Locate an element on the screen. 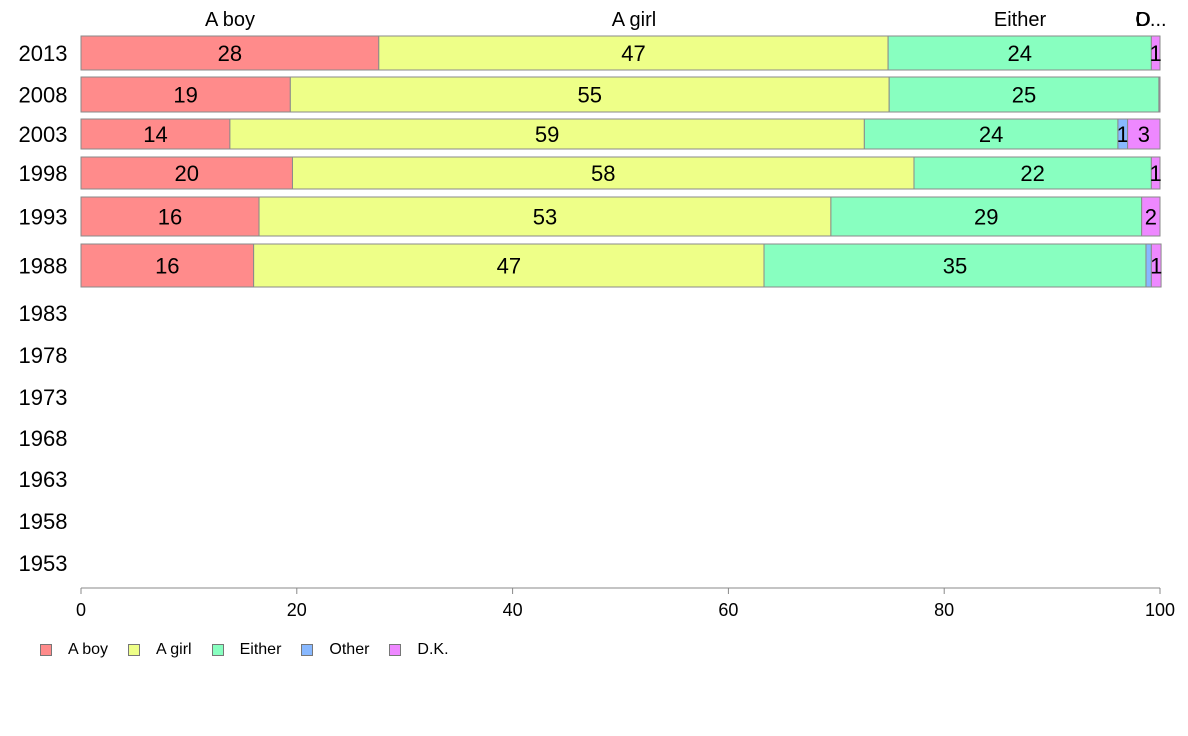  year-label: 1993 is located at coordinates (43, 217).